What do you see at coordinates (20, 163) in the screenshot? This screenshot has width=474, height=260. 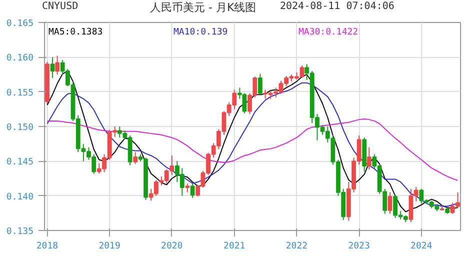 I see `y-tick-label: 0.145` at bounding box center [20, 163].